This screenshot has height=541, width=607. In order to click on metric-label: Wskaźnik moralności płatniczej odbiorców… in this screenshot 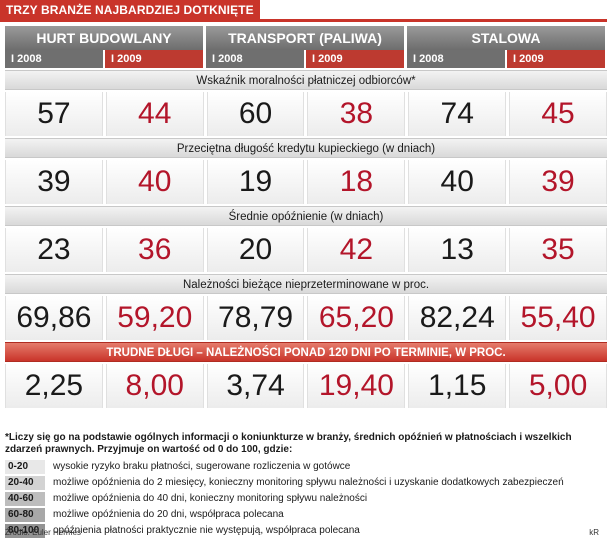, I will do `click(306, 80)`.